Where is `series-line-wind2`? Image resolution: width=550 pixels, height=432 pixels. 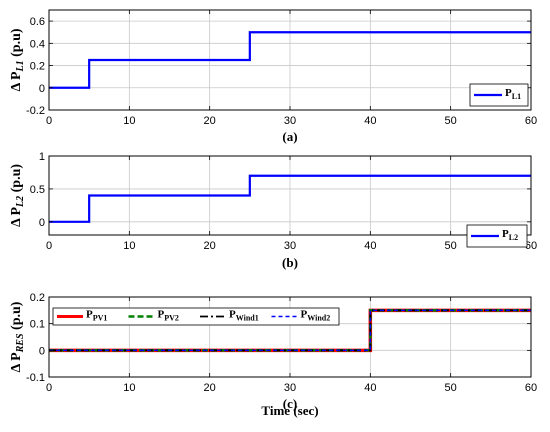 series-line-wind2 is located at coordinates (290, 330).